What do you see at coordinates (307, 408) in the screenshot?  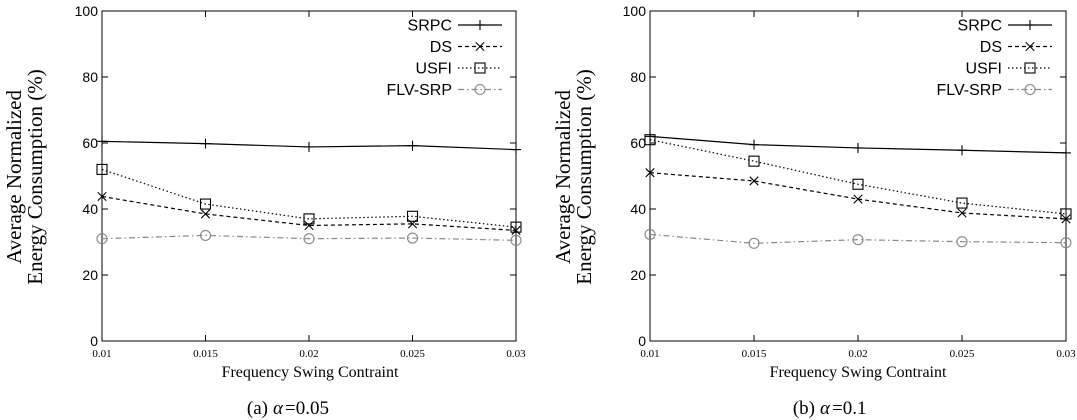 I see `caption-alpha-value: =0.05` at bounding box center [307, 408].